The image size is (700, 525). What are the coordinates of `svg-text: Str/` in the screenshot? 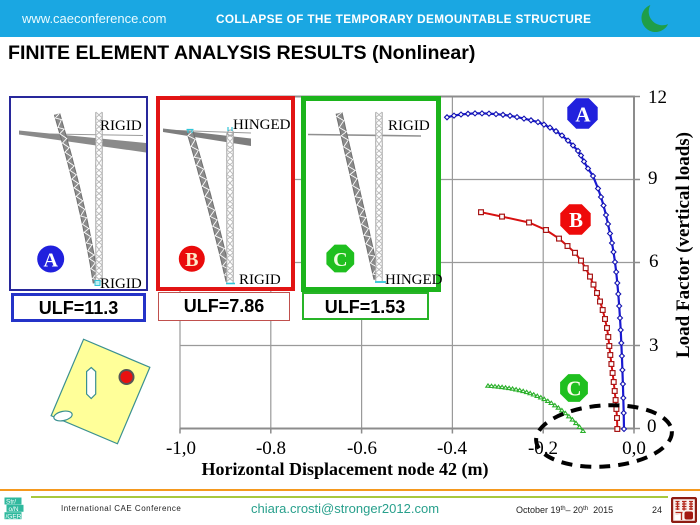 It's located at (11, 502).